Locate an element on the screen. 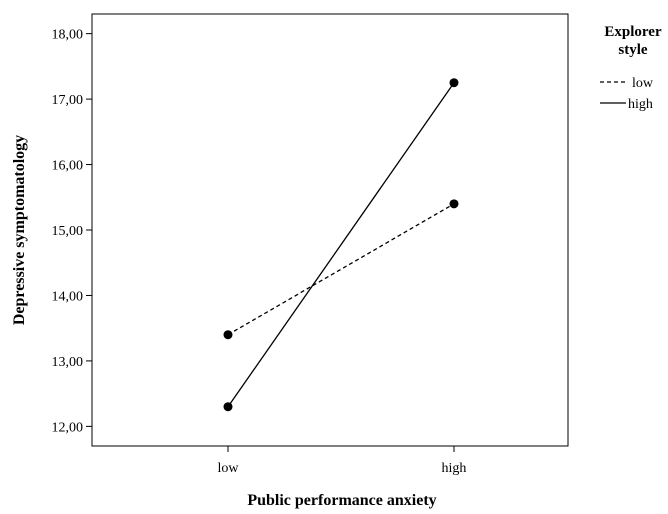  legend-title-line-2: style is located at coordinates (633, 50).